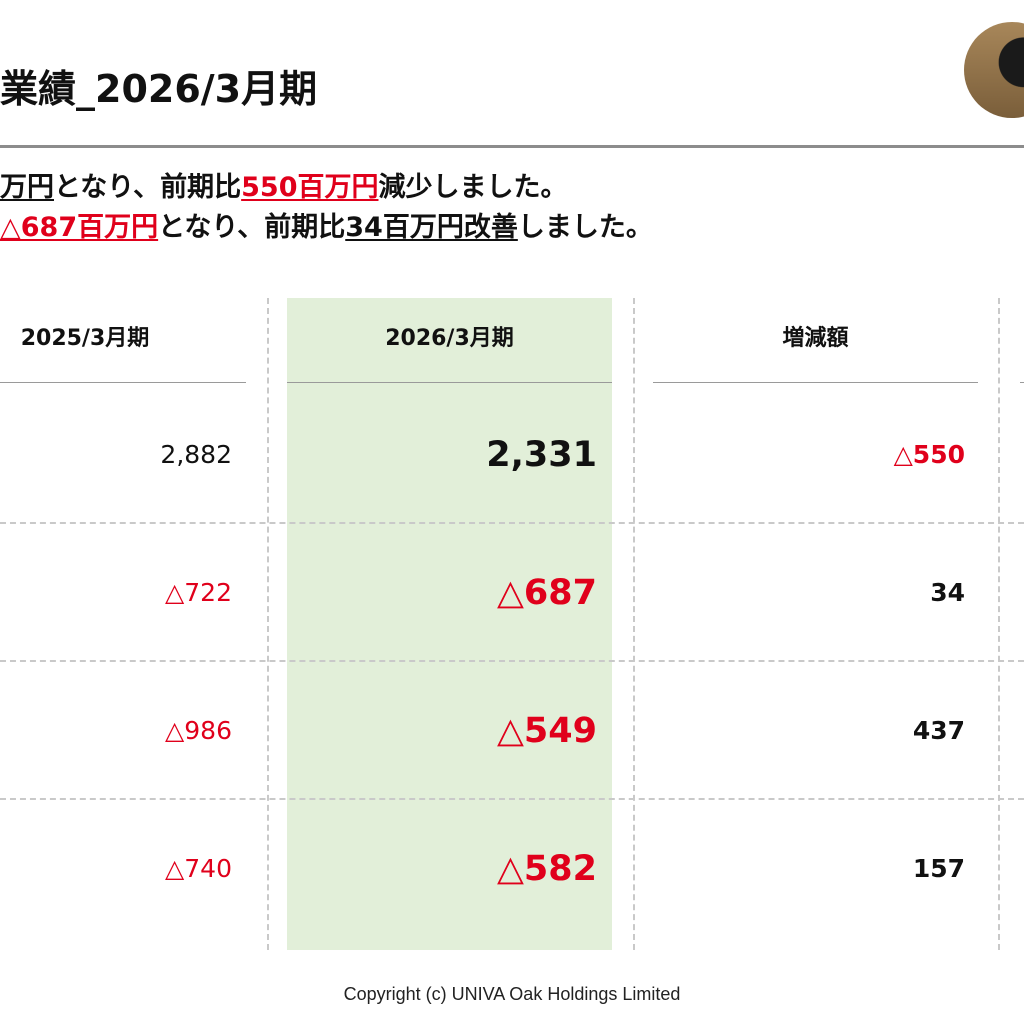 The height and width of the screenshot is (1024, 1024). What do you see at coordinates (929, 454) in the screenshot?
I see `table-cell-diff: △550` at bounding box center [929, 454].